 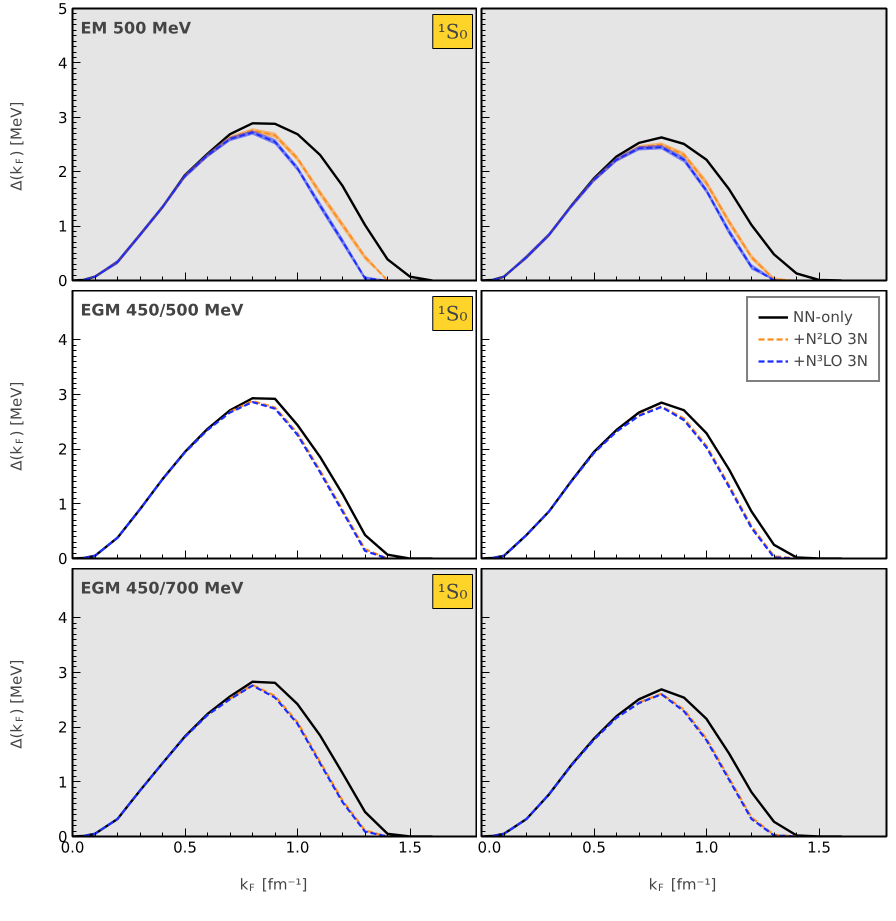 I want to click on legend-label: +N³LO 3N, so click(x=830, y=361).